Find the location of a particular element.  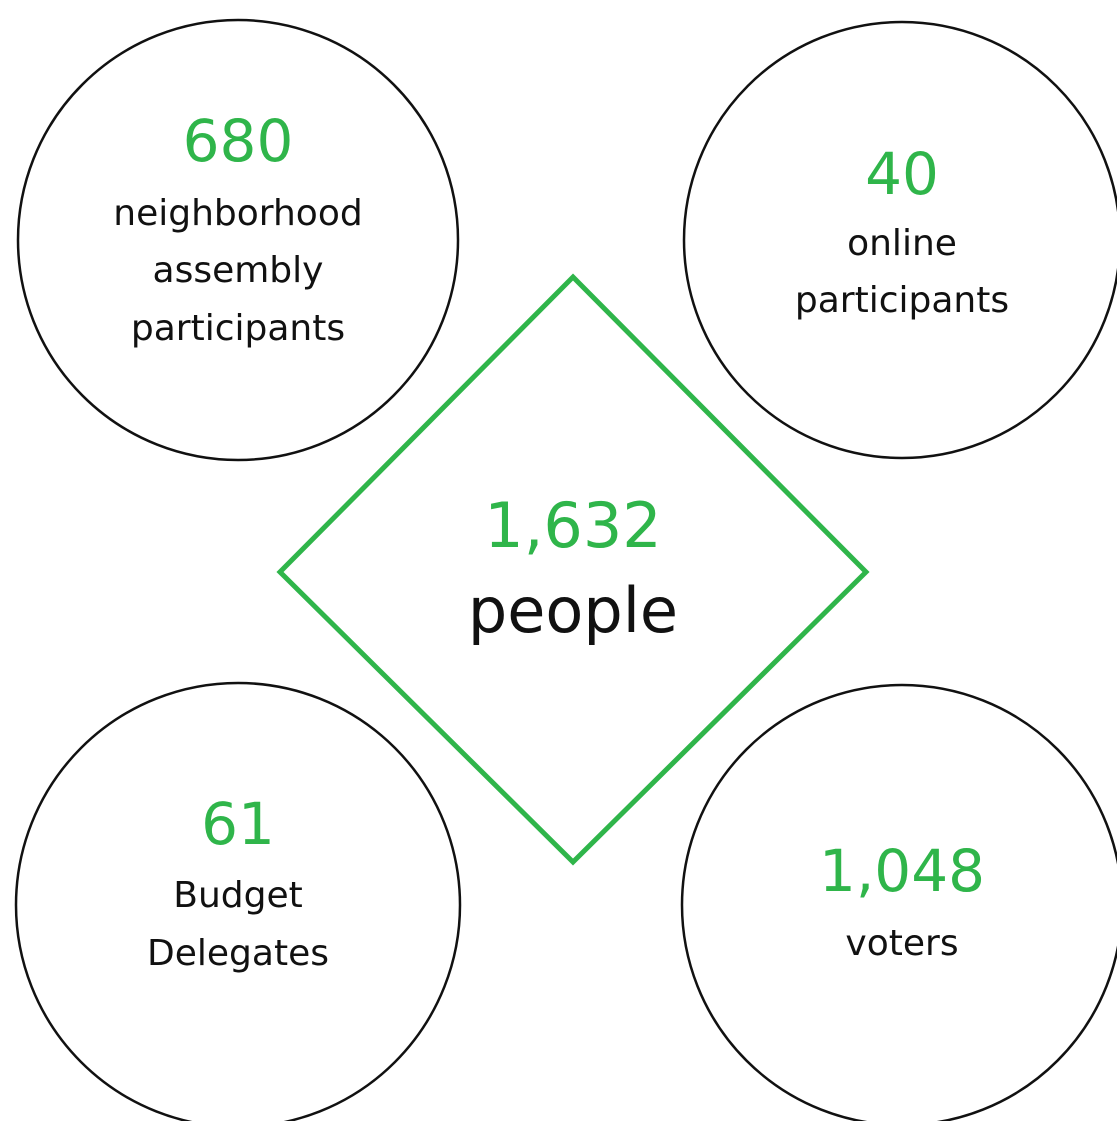

node-label: online is located at coordinates (902, 243).